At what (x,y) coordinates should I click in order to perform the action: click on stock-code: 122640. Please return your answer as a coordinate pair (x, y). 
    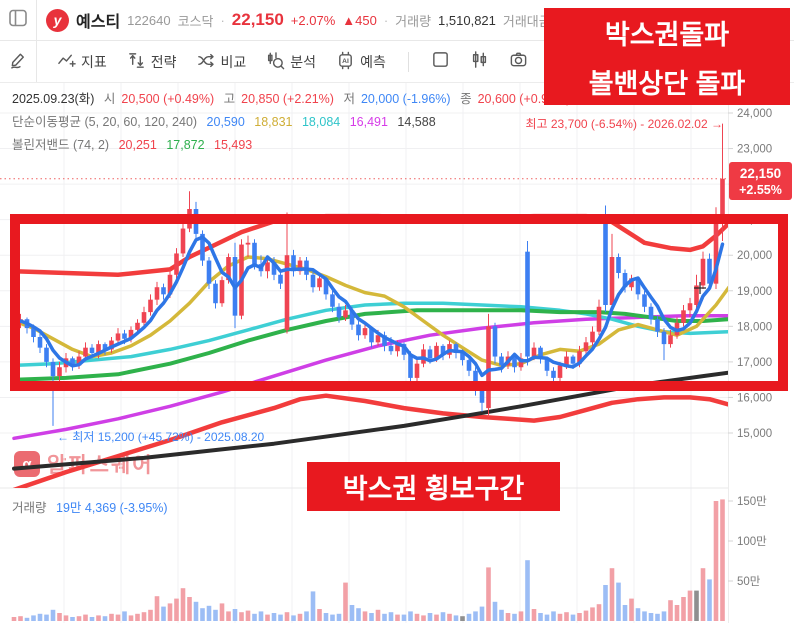
    Looking at the image, I should click on (149, 20).